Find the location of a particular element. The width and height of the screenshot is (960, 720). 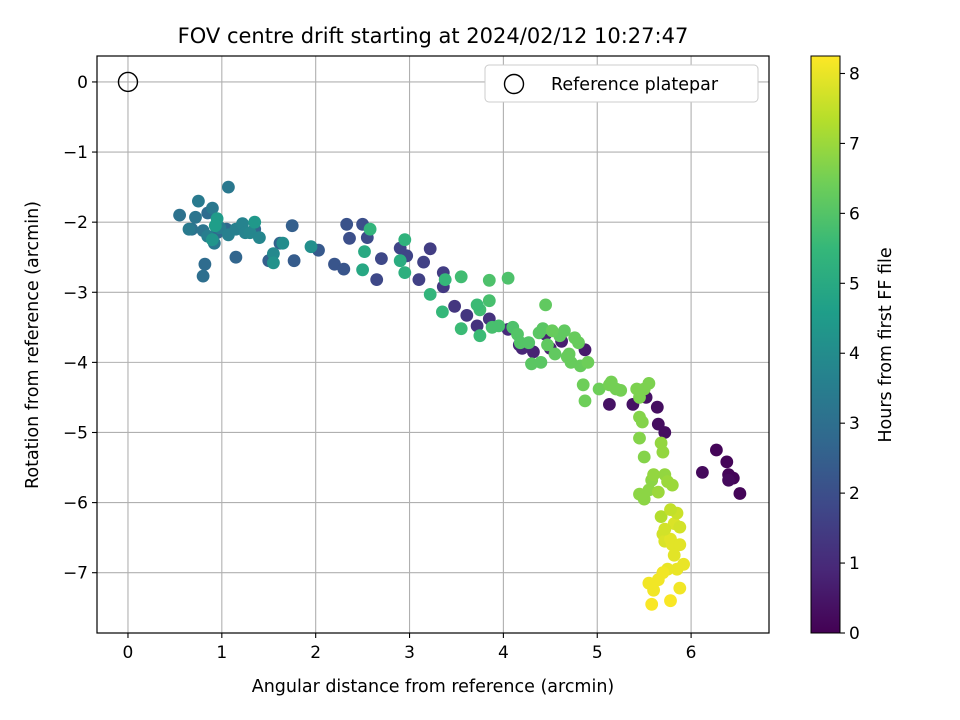

reference-marker-layer is located at coordinates (128, 82).